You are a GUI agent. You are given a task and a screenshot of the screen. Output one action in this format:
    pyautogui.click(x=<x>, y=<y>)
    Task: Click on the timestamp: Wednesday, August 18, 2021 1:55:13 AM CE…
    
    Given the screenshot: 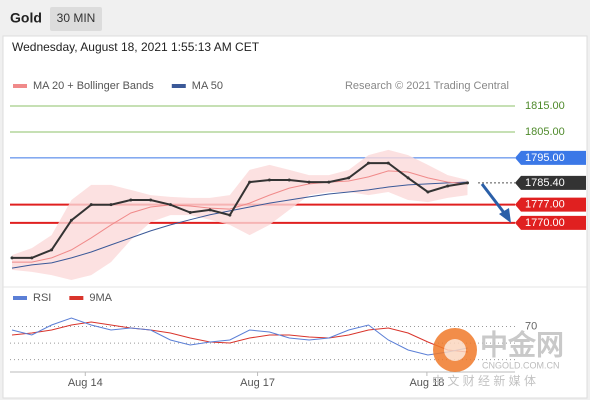 What is the action you would take?
    pyautogui.click(x=136, y=47)
    